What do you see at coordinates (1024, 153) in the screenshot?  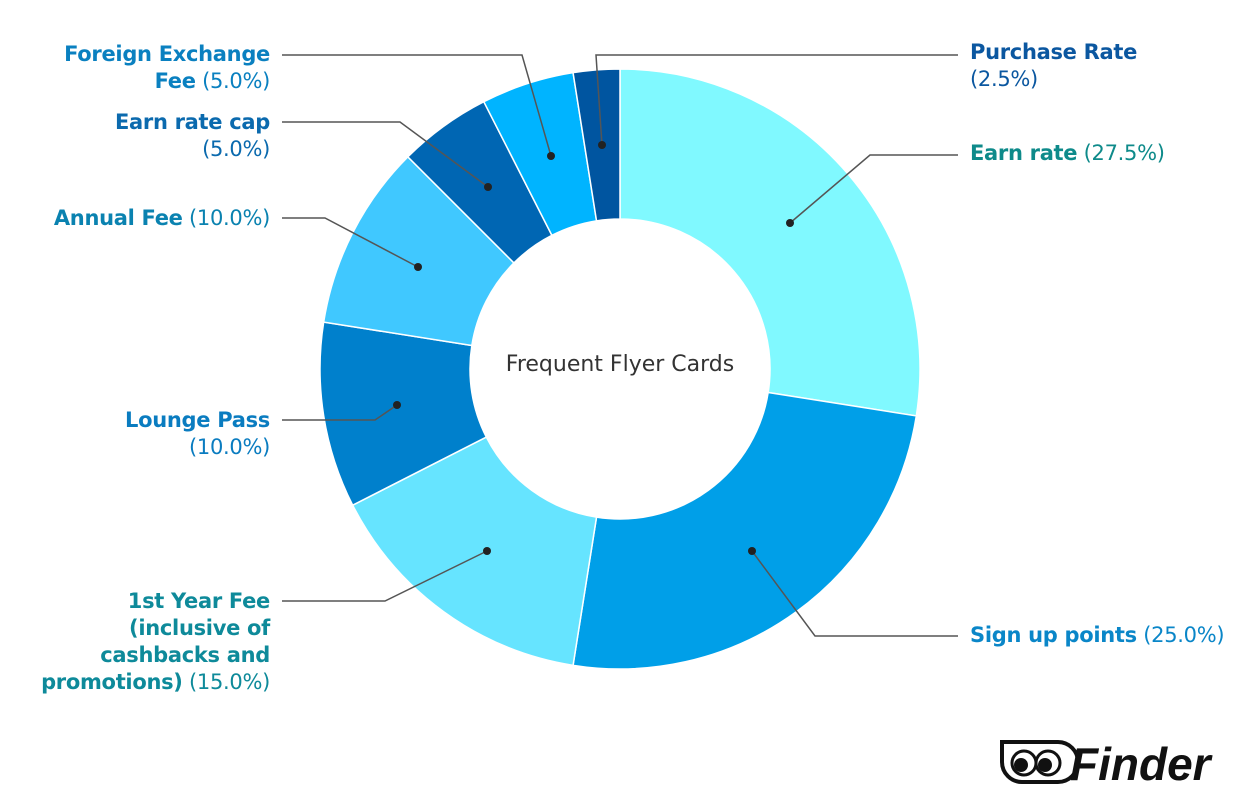 I see `slice-label-name: Earn rate` at bounding box center [1024, 153].